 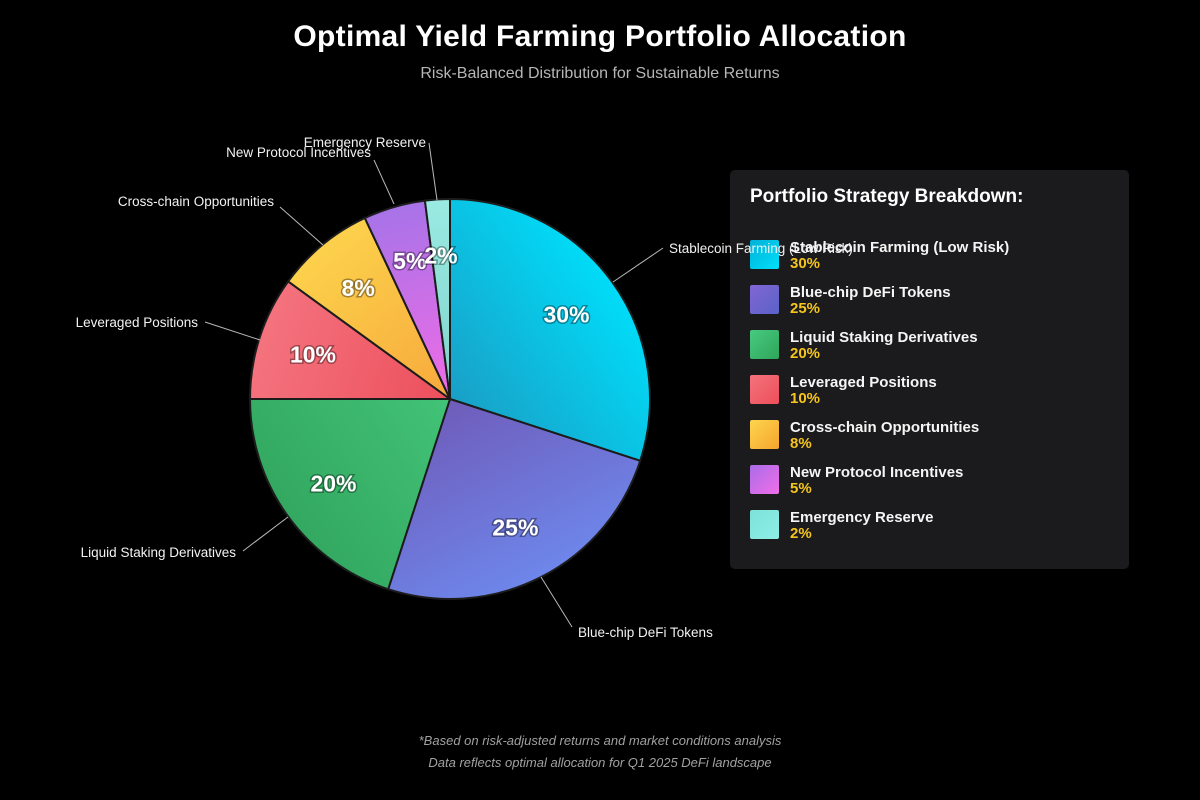 What do you see at coordinates (196, 201) in the screenshot?
I see `callout-label-cross-chain-opportunities: Cross-chain Opportunities` at bounding box center [196, 201].